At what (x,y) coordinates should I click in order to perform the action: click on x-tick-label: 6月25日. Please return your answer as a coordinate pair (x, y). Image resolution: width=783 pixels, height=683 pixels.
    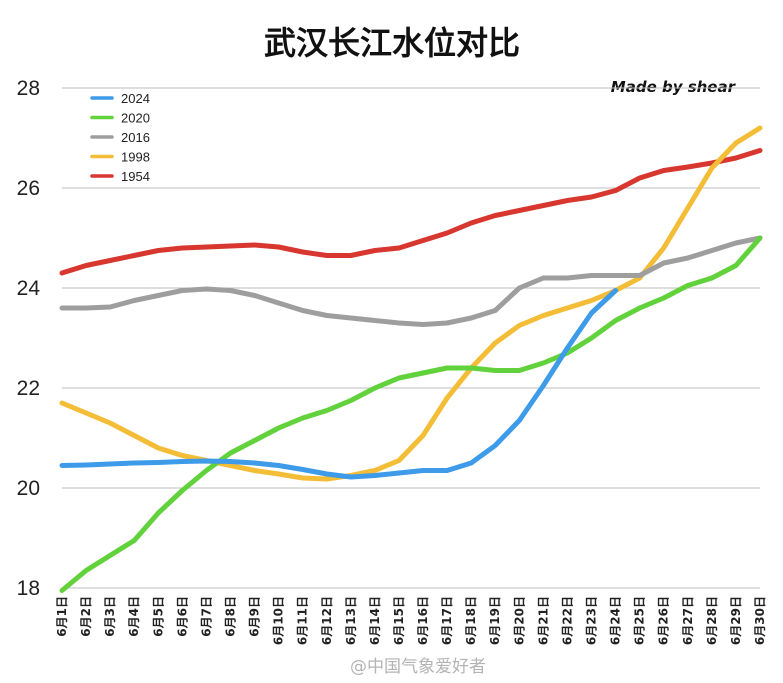
    Looking at the image, I should click on (640, 620).